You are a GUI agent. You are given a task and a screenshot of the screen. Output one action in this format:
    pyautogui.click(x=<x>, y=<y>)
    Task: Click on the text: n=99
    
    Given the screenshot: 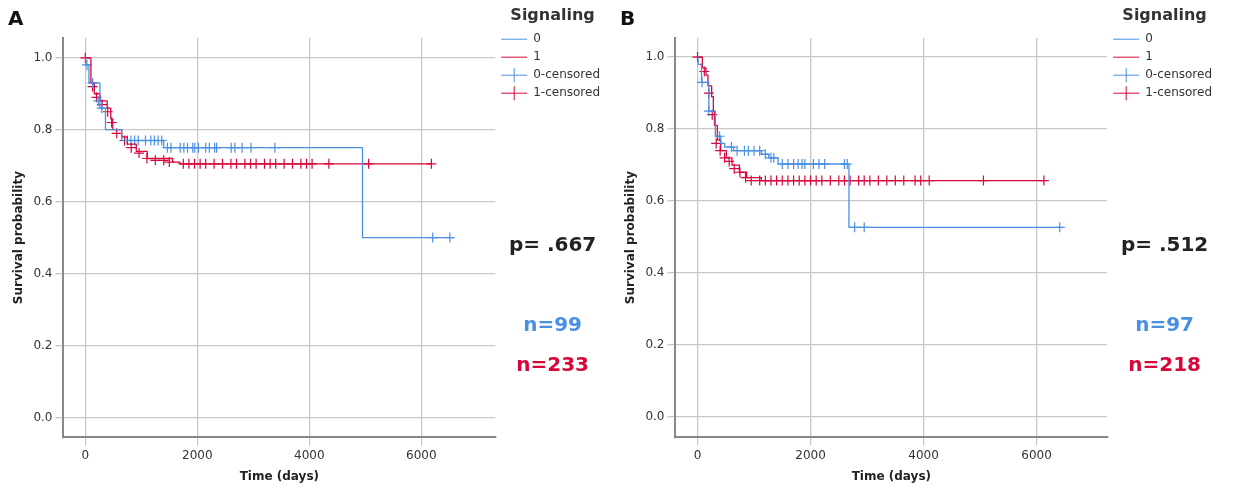 What is the action you would take?
    pyautogui.click(x=553, y=323)
    